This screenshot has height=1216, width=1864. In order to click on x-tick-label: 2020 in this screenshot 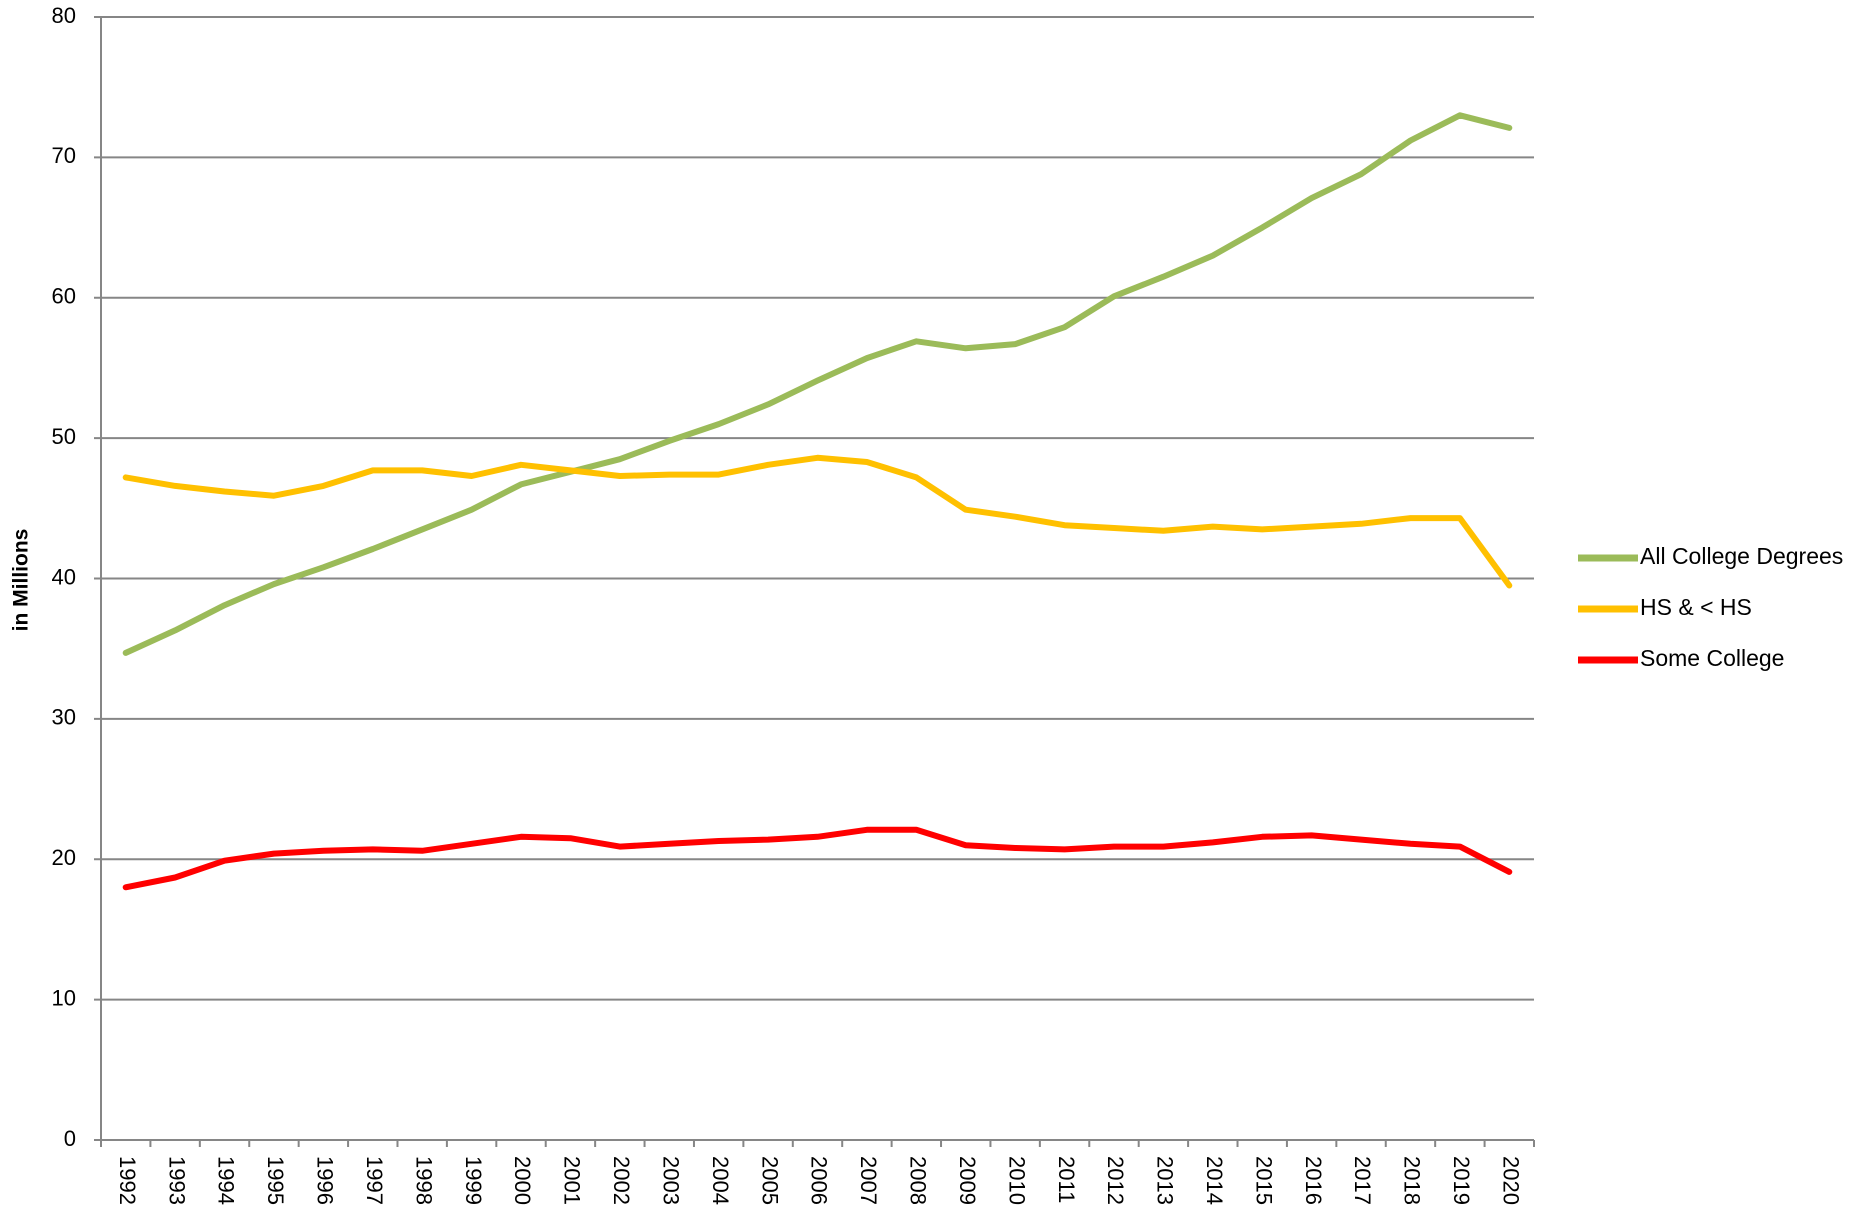, I will do `click(1510, 1180)`.